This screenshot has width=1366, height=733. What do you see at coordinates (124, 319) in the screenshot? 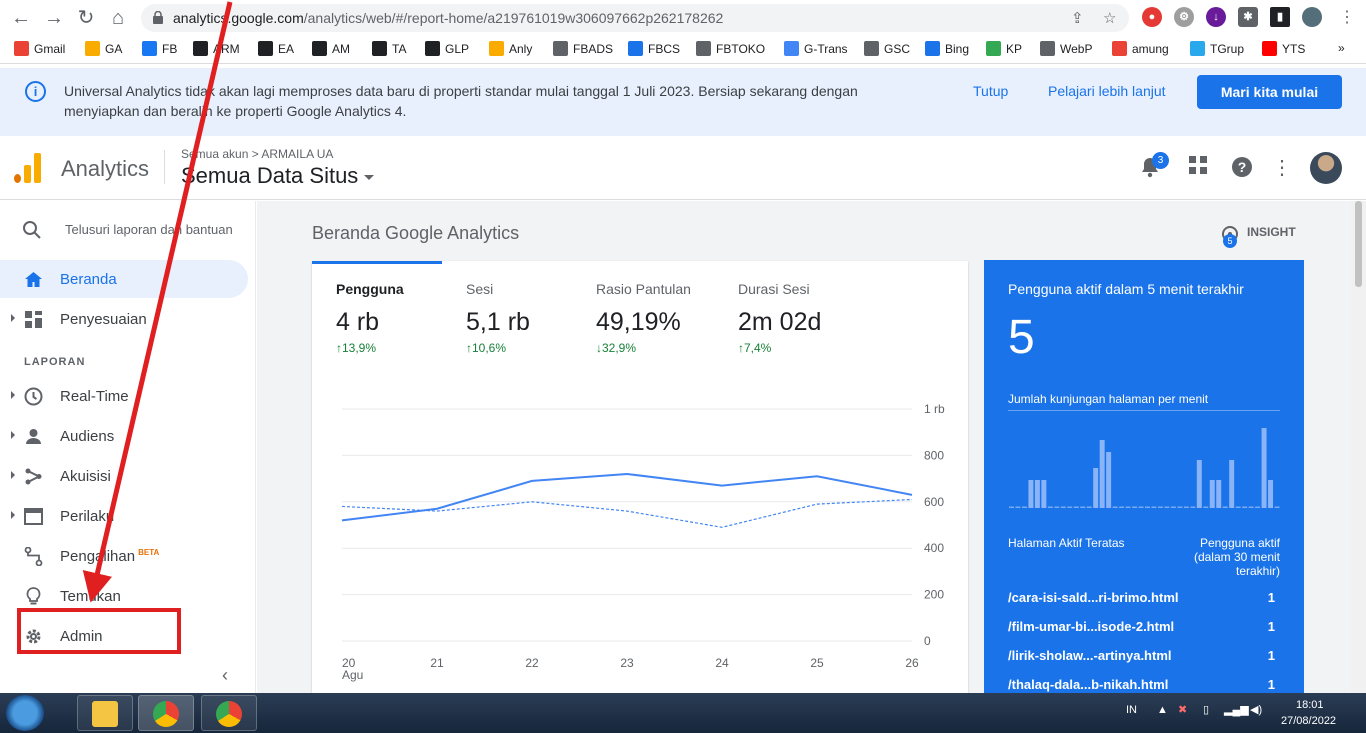
I see `sidebar-item-customization: Penyesuaian` at bounding box center [124, 319].